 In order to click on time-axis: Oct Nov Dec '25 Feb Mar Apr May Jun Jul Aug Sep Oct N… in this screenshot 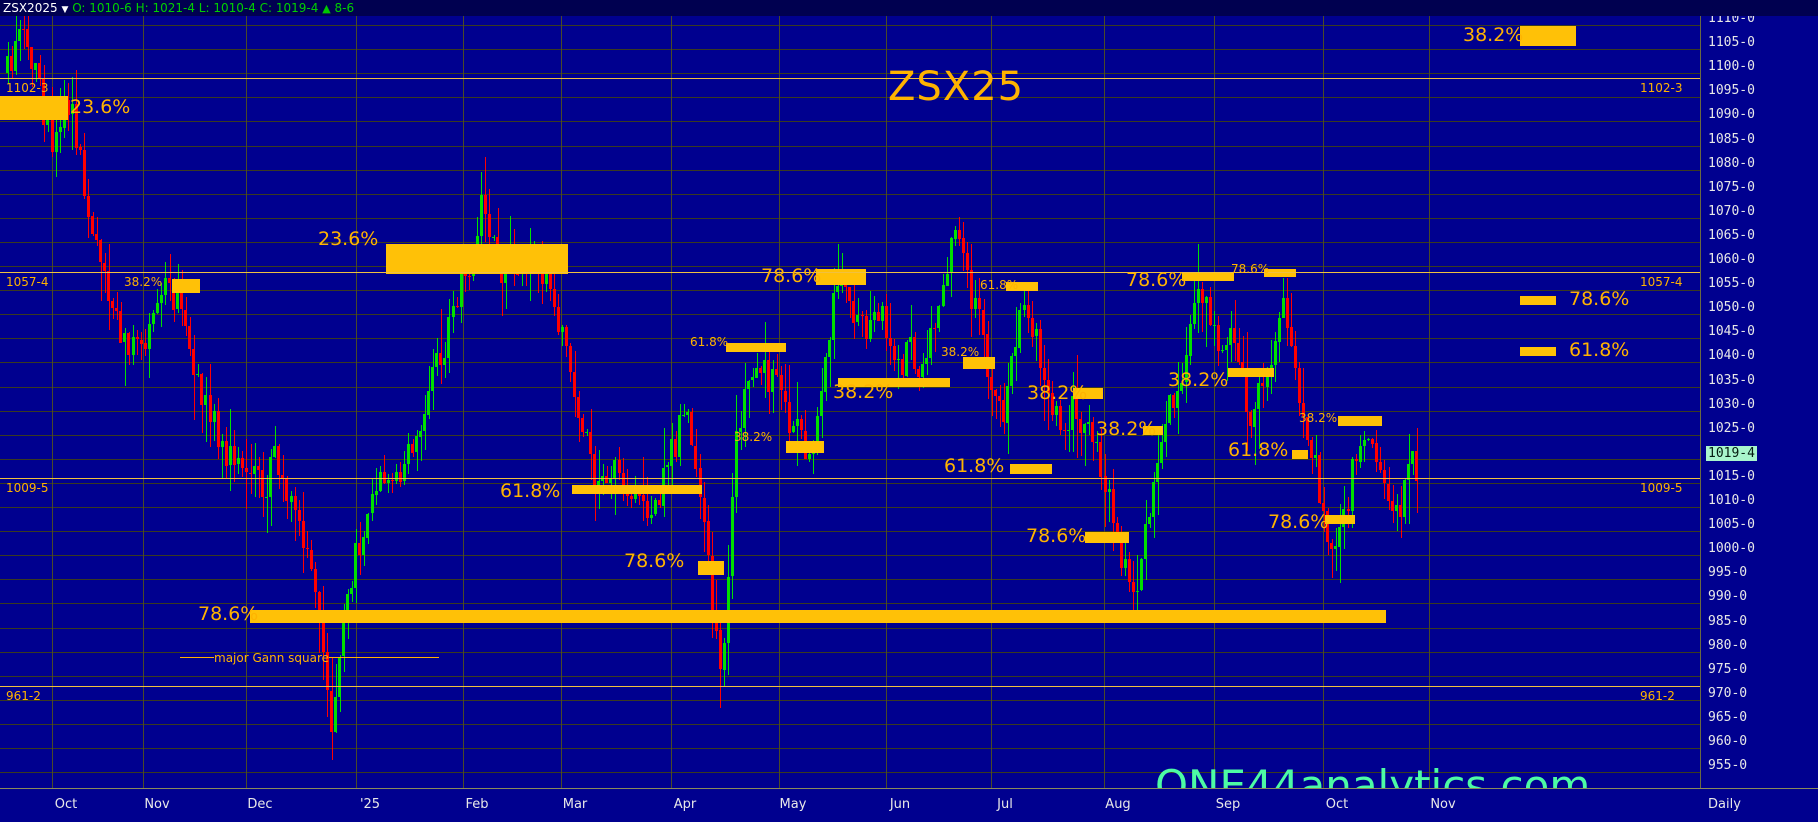, I will do `click(909, 805)`.